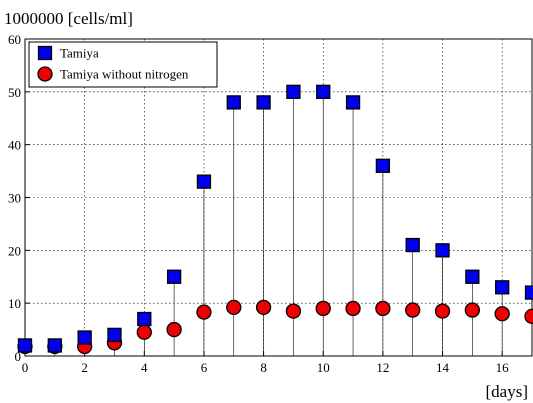 This screenshot has height=403, width=533. I want to click on y-tick-label: 60, so click(14, 39).